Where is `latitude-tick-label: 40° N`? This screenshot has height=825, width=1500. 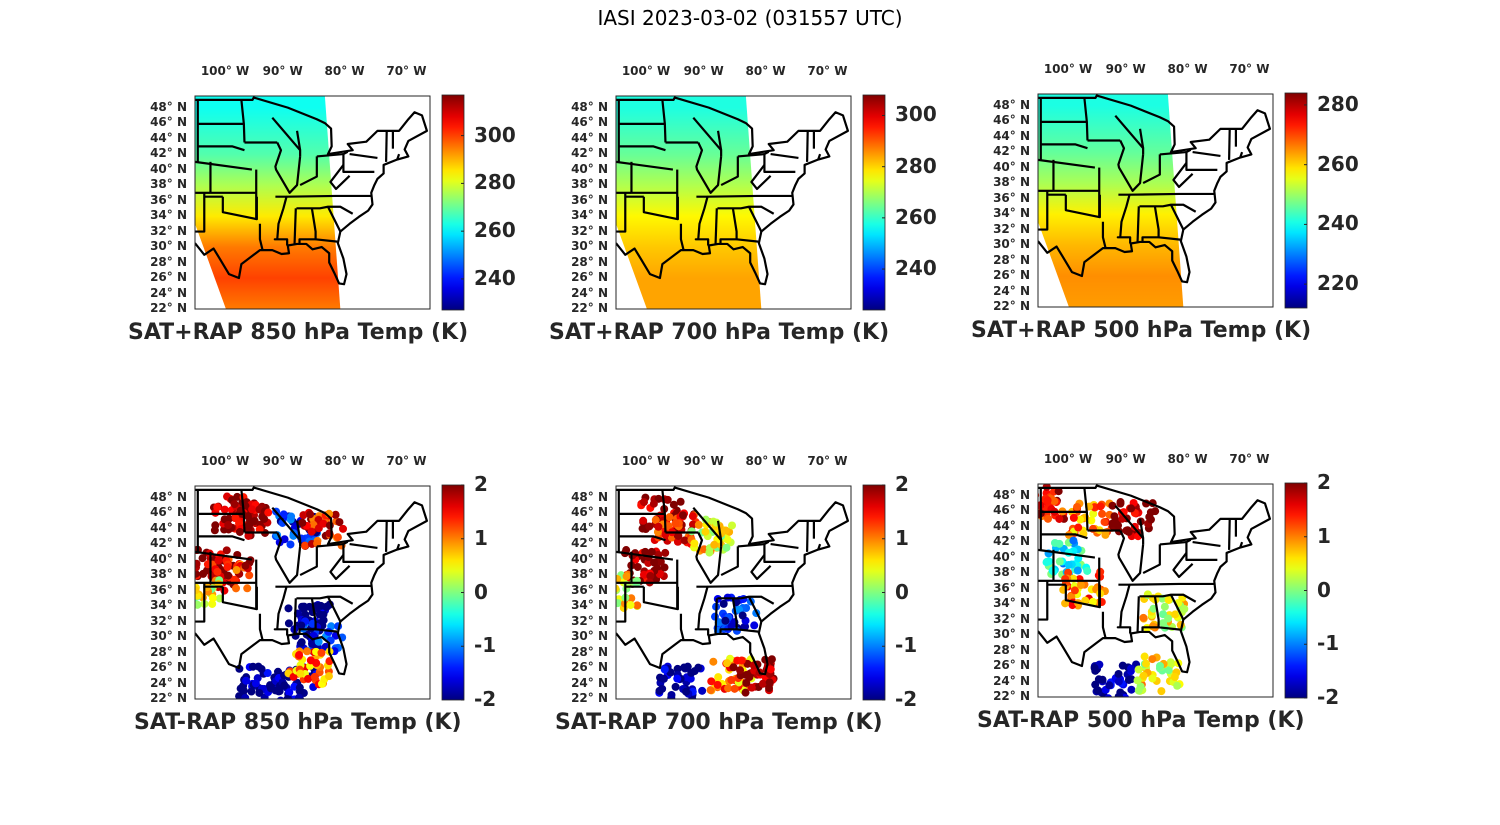 latitude-tick-label: 40° N is located at coordinates (168, 168).